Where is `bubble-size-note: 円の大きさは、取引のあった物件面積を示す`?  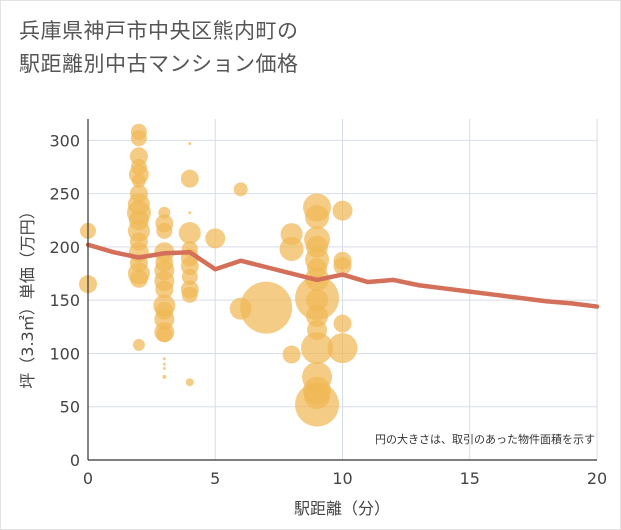
bubble-size-note: 円の大きさは、取引のあった物件面積を示す is located at coordinates (485, 439).